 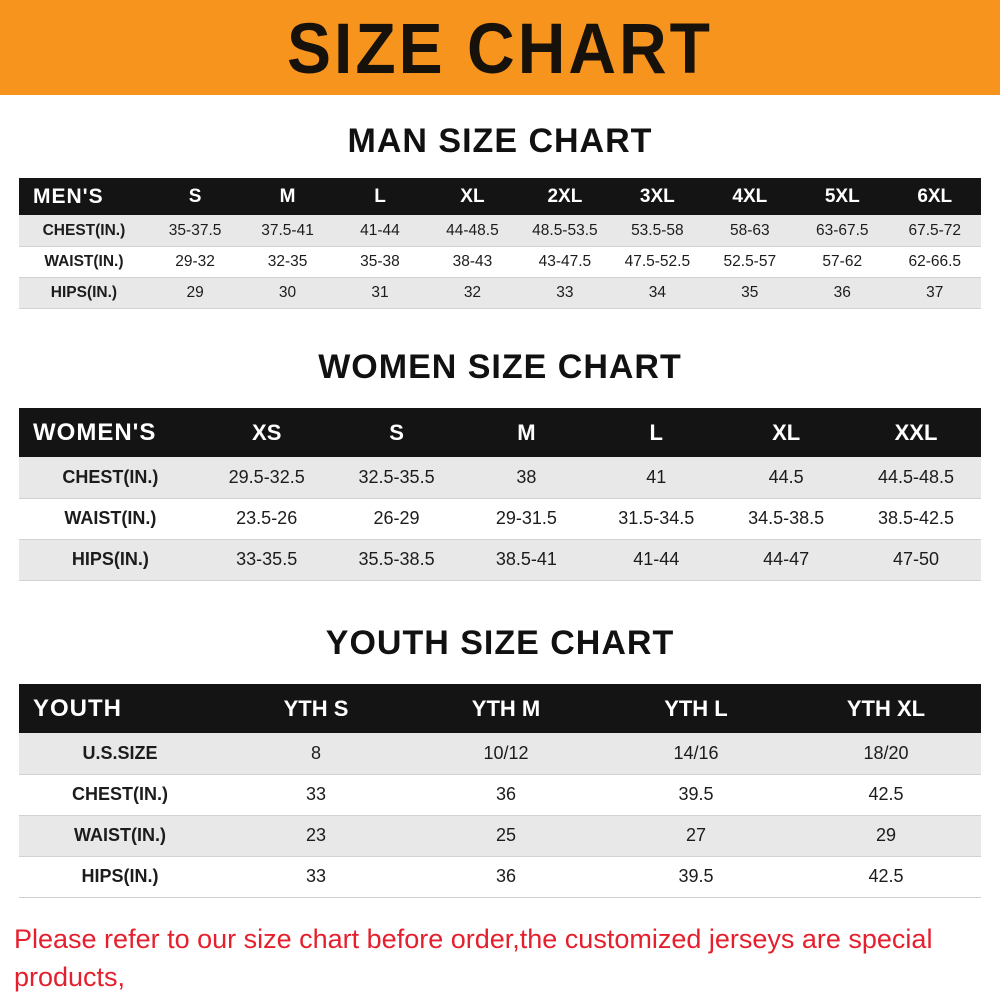 What do you see at coordinates (380, 262) in the screenshot?
I see `size-value: 35-38` at bounding box center [380, 262].